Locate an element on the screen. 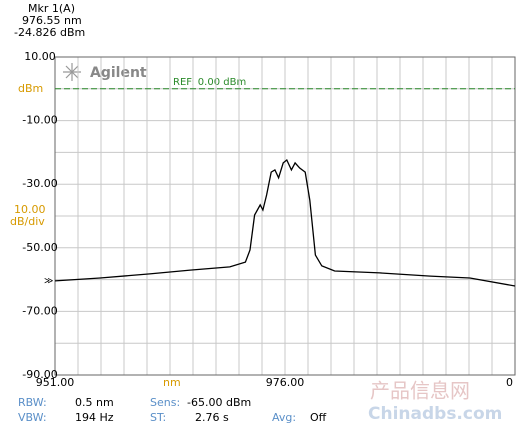 Image resolution: width=520 pixels, height=427 pixels. setting-label: ST: is located at coordinates (158, 417).